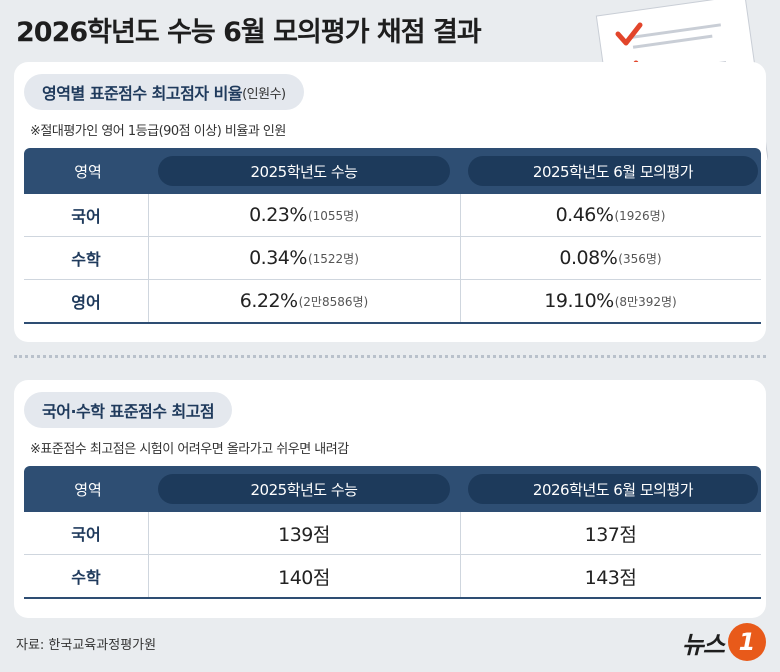 This screenshot has height=672, width=780. Describe the element at coordinates (268, 301) in the screenshot. I see `ratio-value: 6.22%` at that location.